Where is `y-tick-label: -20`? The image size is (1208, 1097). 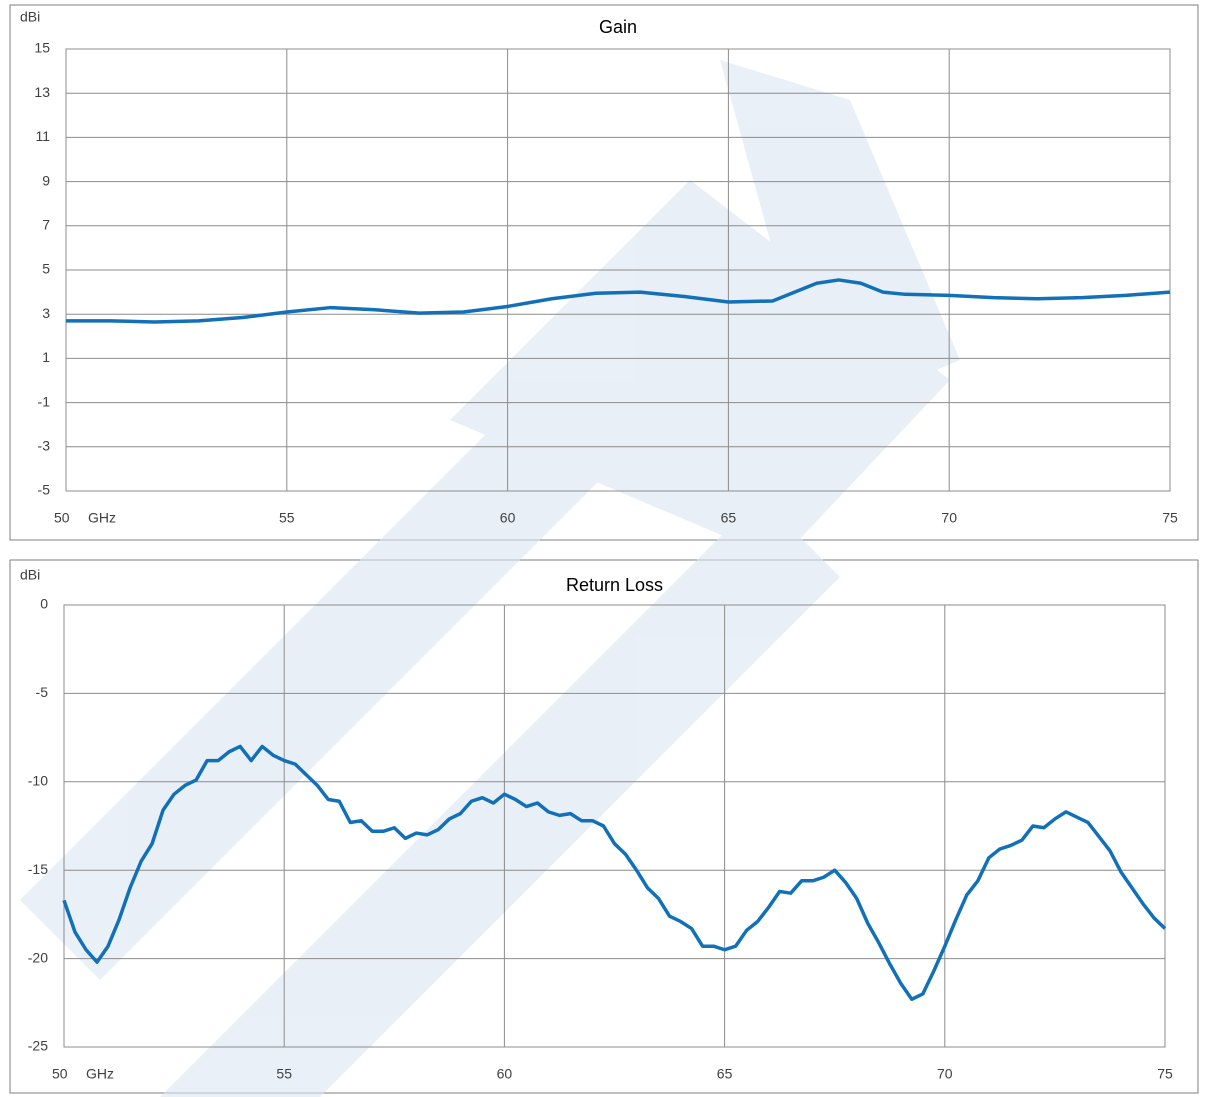
y-tick-label: -20 is located at coordinates (38, 957).